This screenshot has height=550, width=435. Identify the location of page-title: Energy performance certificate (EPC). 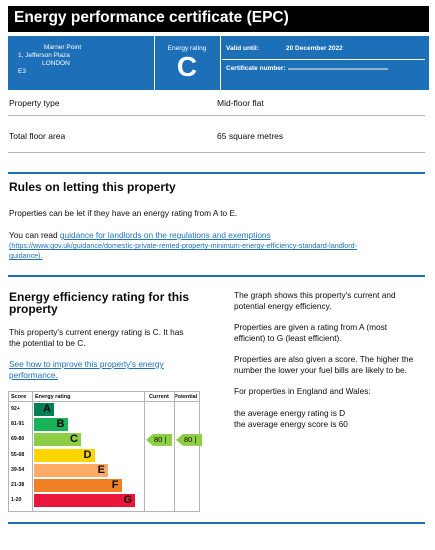
(151, 17).